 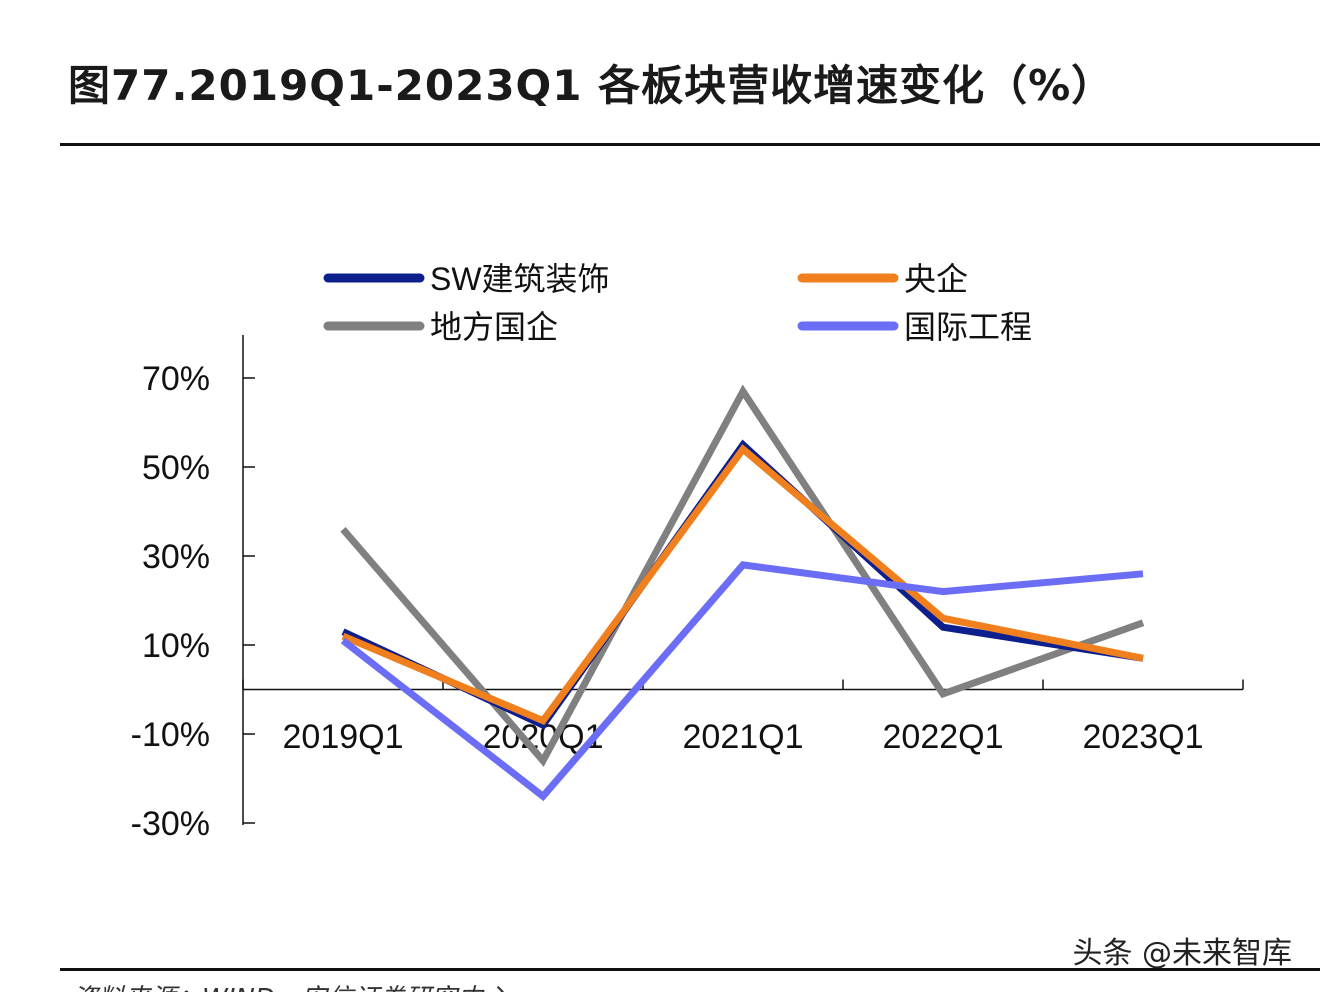 I want to click on x-tick-label: 2019Q1, so click(x=343, y=737).